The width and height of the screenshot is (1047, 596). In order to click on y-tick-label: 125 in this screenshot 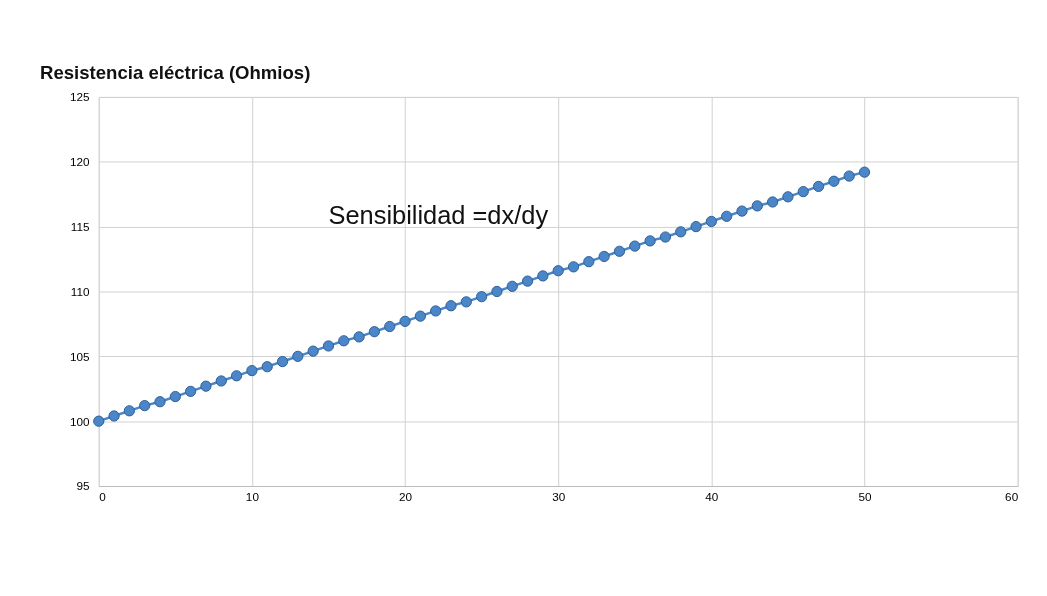, I will do `click(79, 97)`.